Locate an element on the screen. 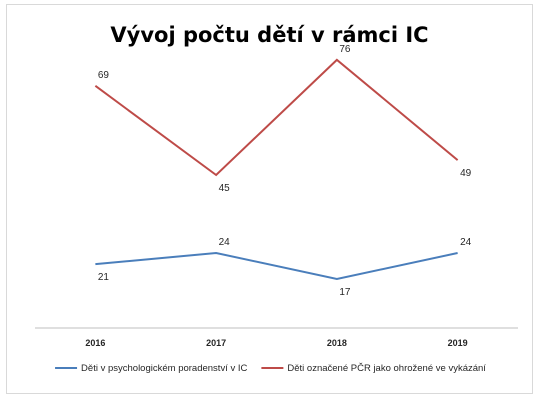 This screenshot has height=401, width=543. chart-title: Vývoj počtu dětí v rámci IC is located at coordinates (269, 35).